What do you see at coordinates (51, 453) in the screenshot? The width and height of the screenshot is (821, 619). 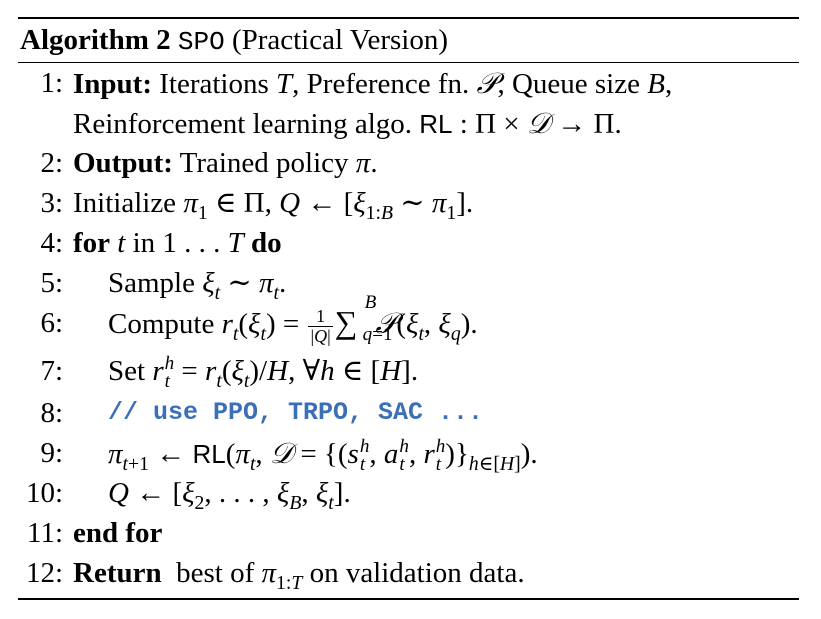 I see `line-number: 9:` at bounding box center [51, 453].